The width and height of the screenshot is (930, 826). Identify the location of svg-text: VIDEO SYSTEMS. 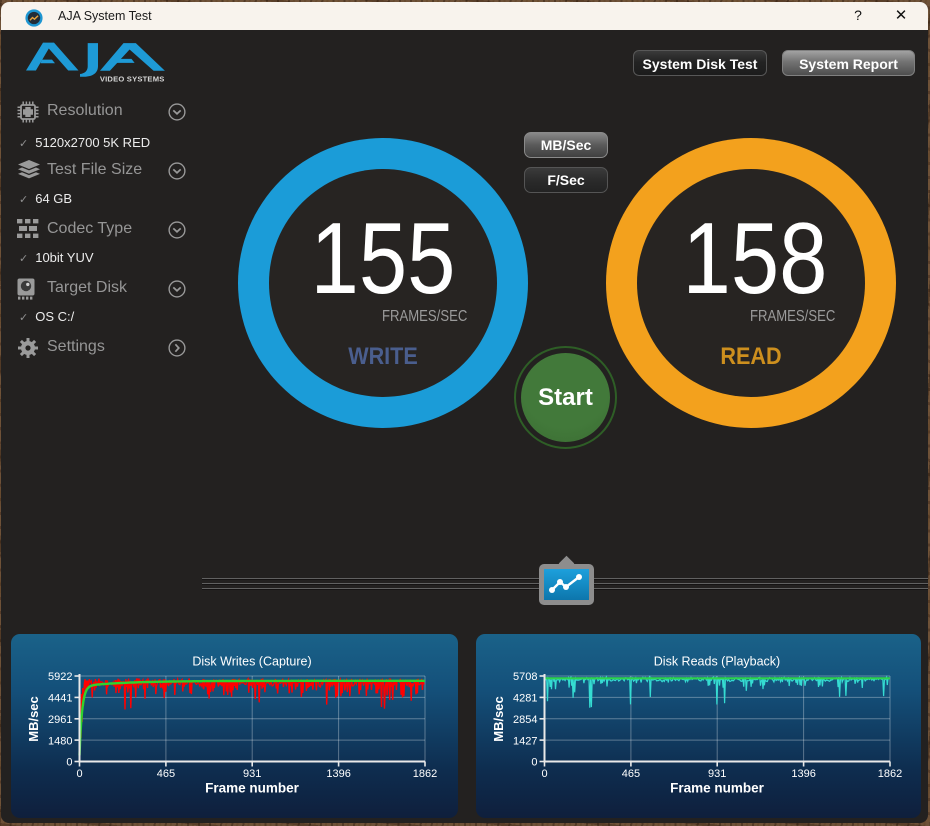
(132, 79).